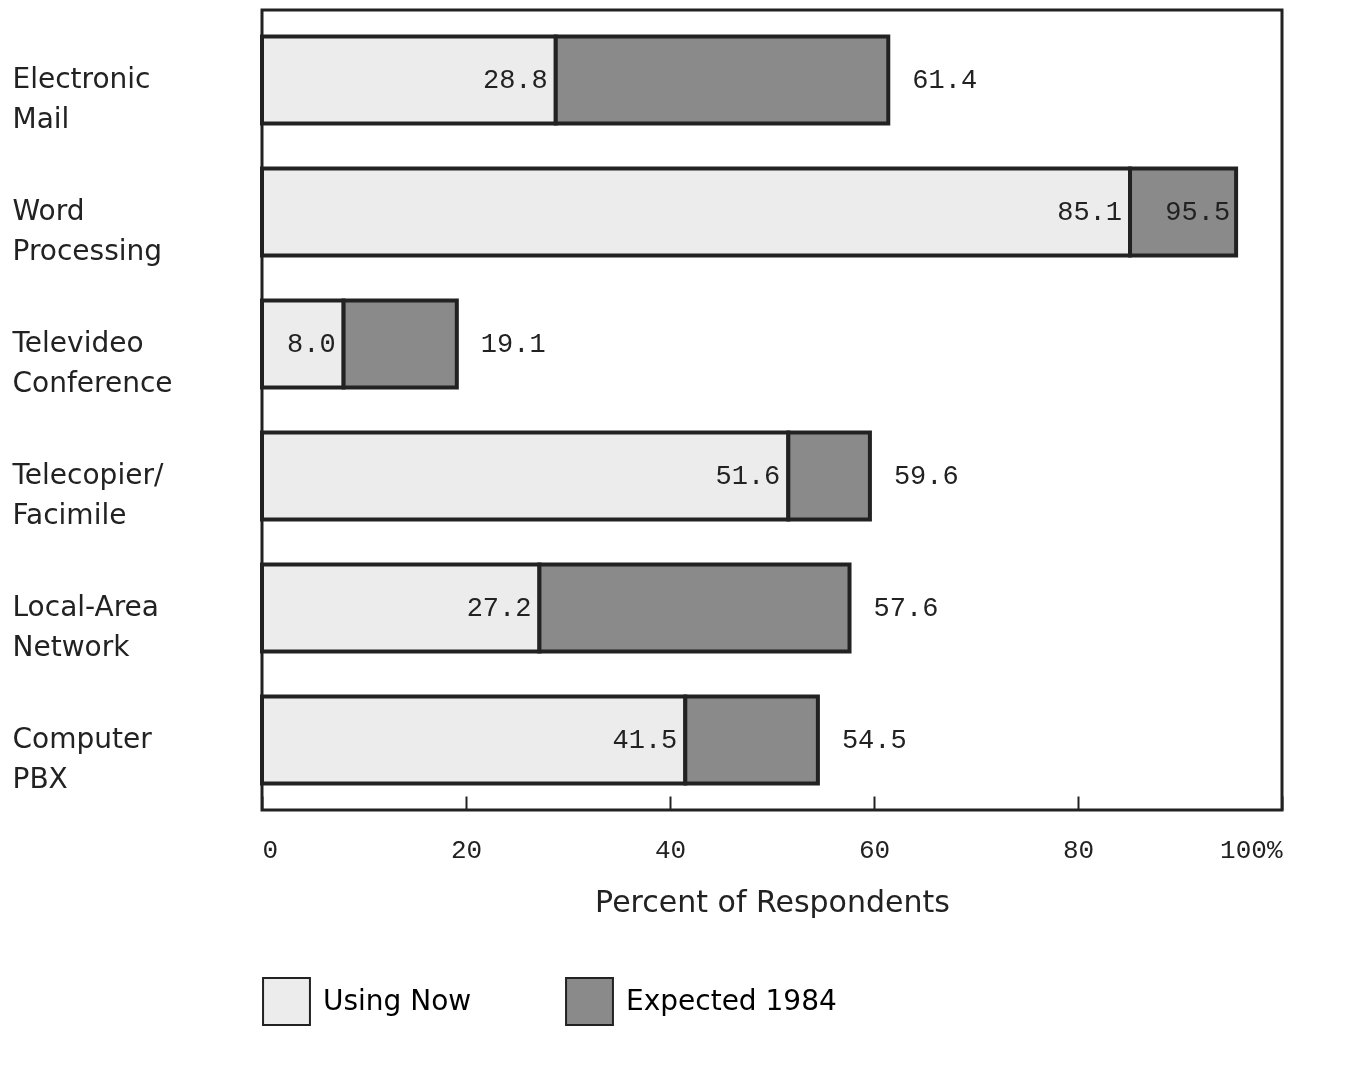  Describe the element at coordinates (731, 1000) in the screenshot. I see `legend-label: Expected 1984` at that location.